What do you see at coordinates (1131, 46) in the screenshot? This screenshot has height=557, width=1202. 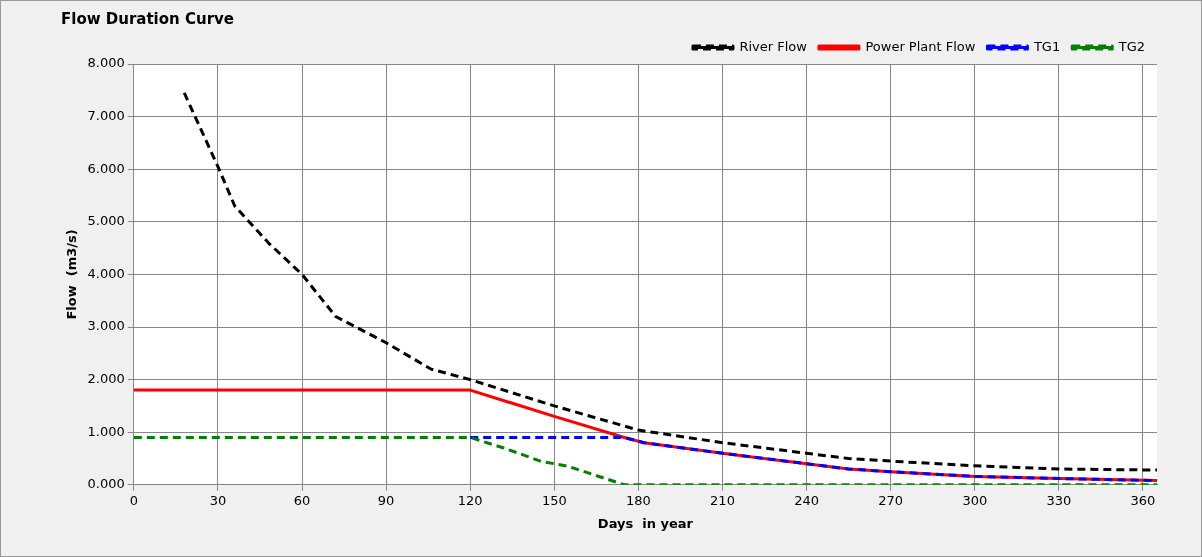 I see `legend-label: TG2` at bounding box center [1131, 46].